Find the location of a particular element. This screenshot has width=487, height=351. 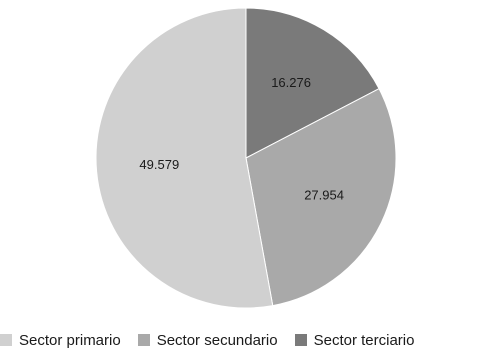

legend-item-sector-terciario: Sector terciario is located at coordinates (354, 340).